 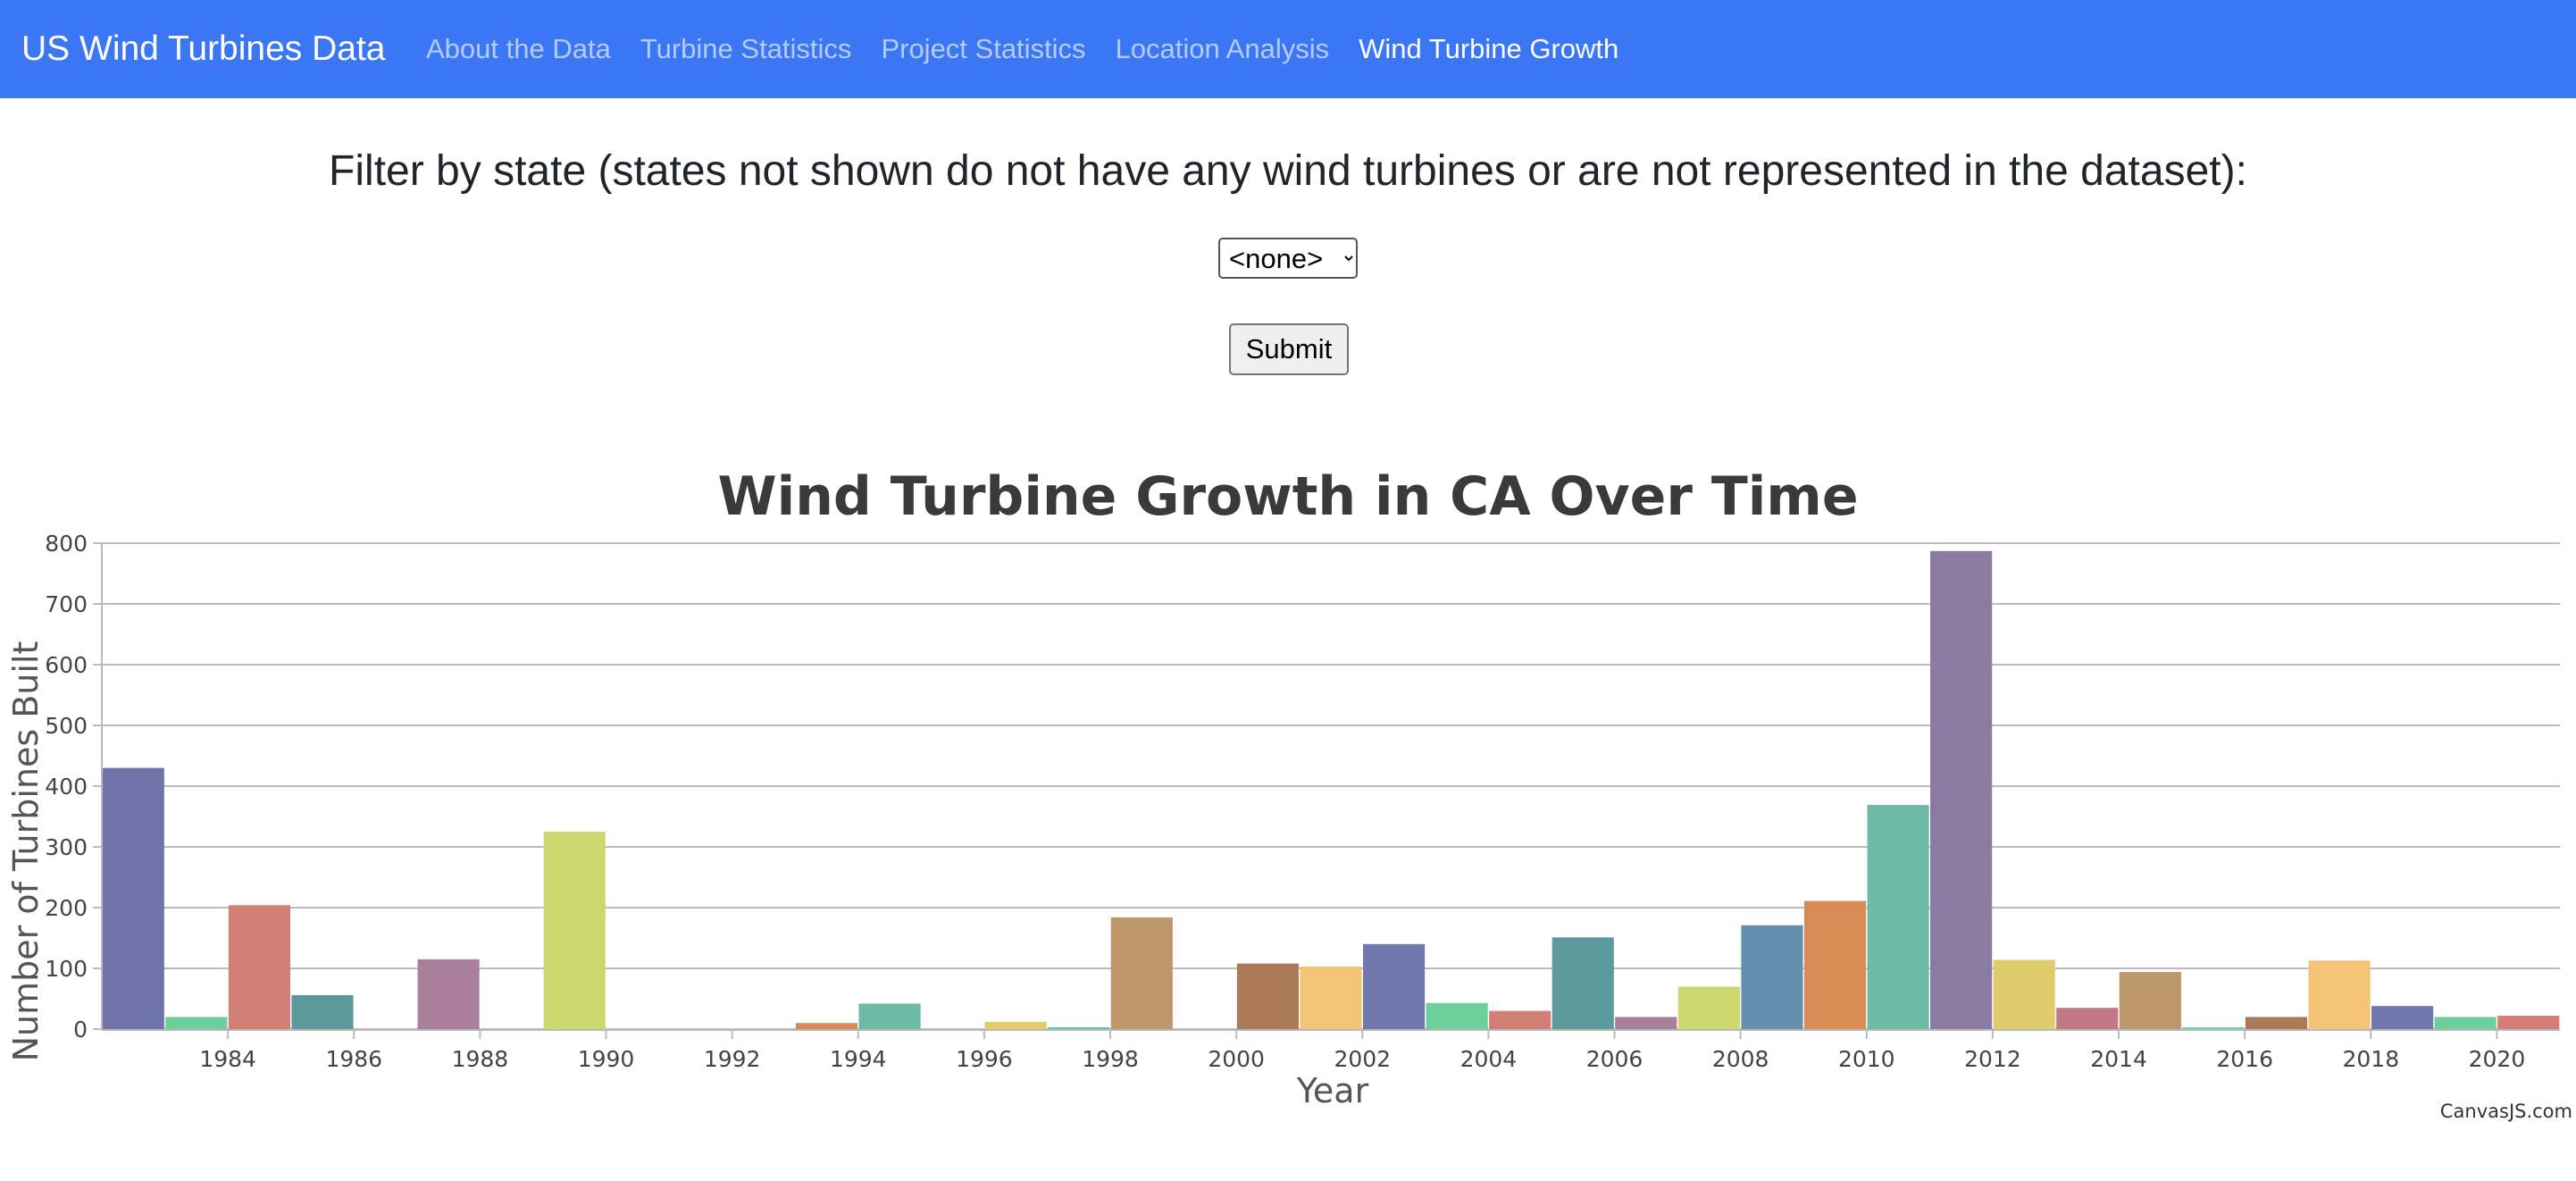 What do you see at coordinates (1110, 1059) in the screenshot?
I see `x-tick-label: 1998` at bounding box center [1110, 1059].